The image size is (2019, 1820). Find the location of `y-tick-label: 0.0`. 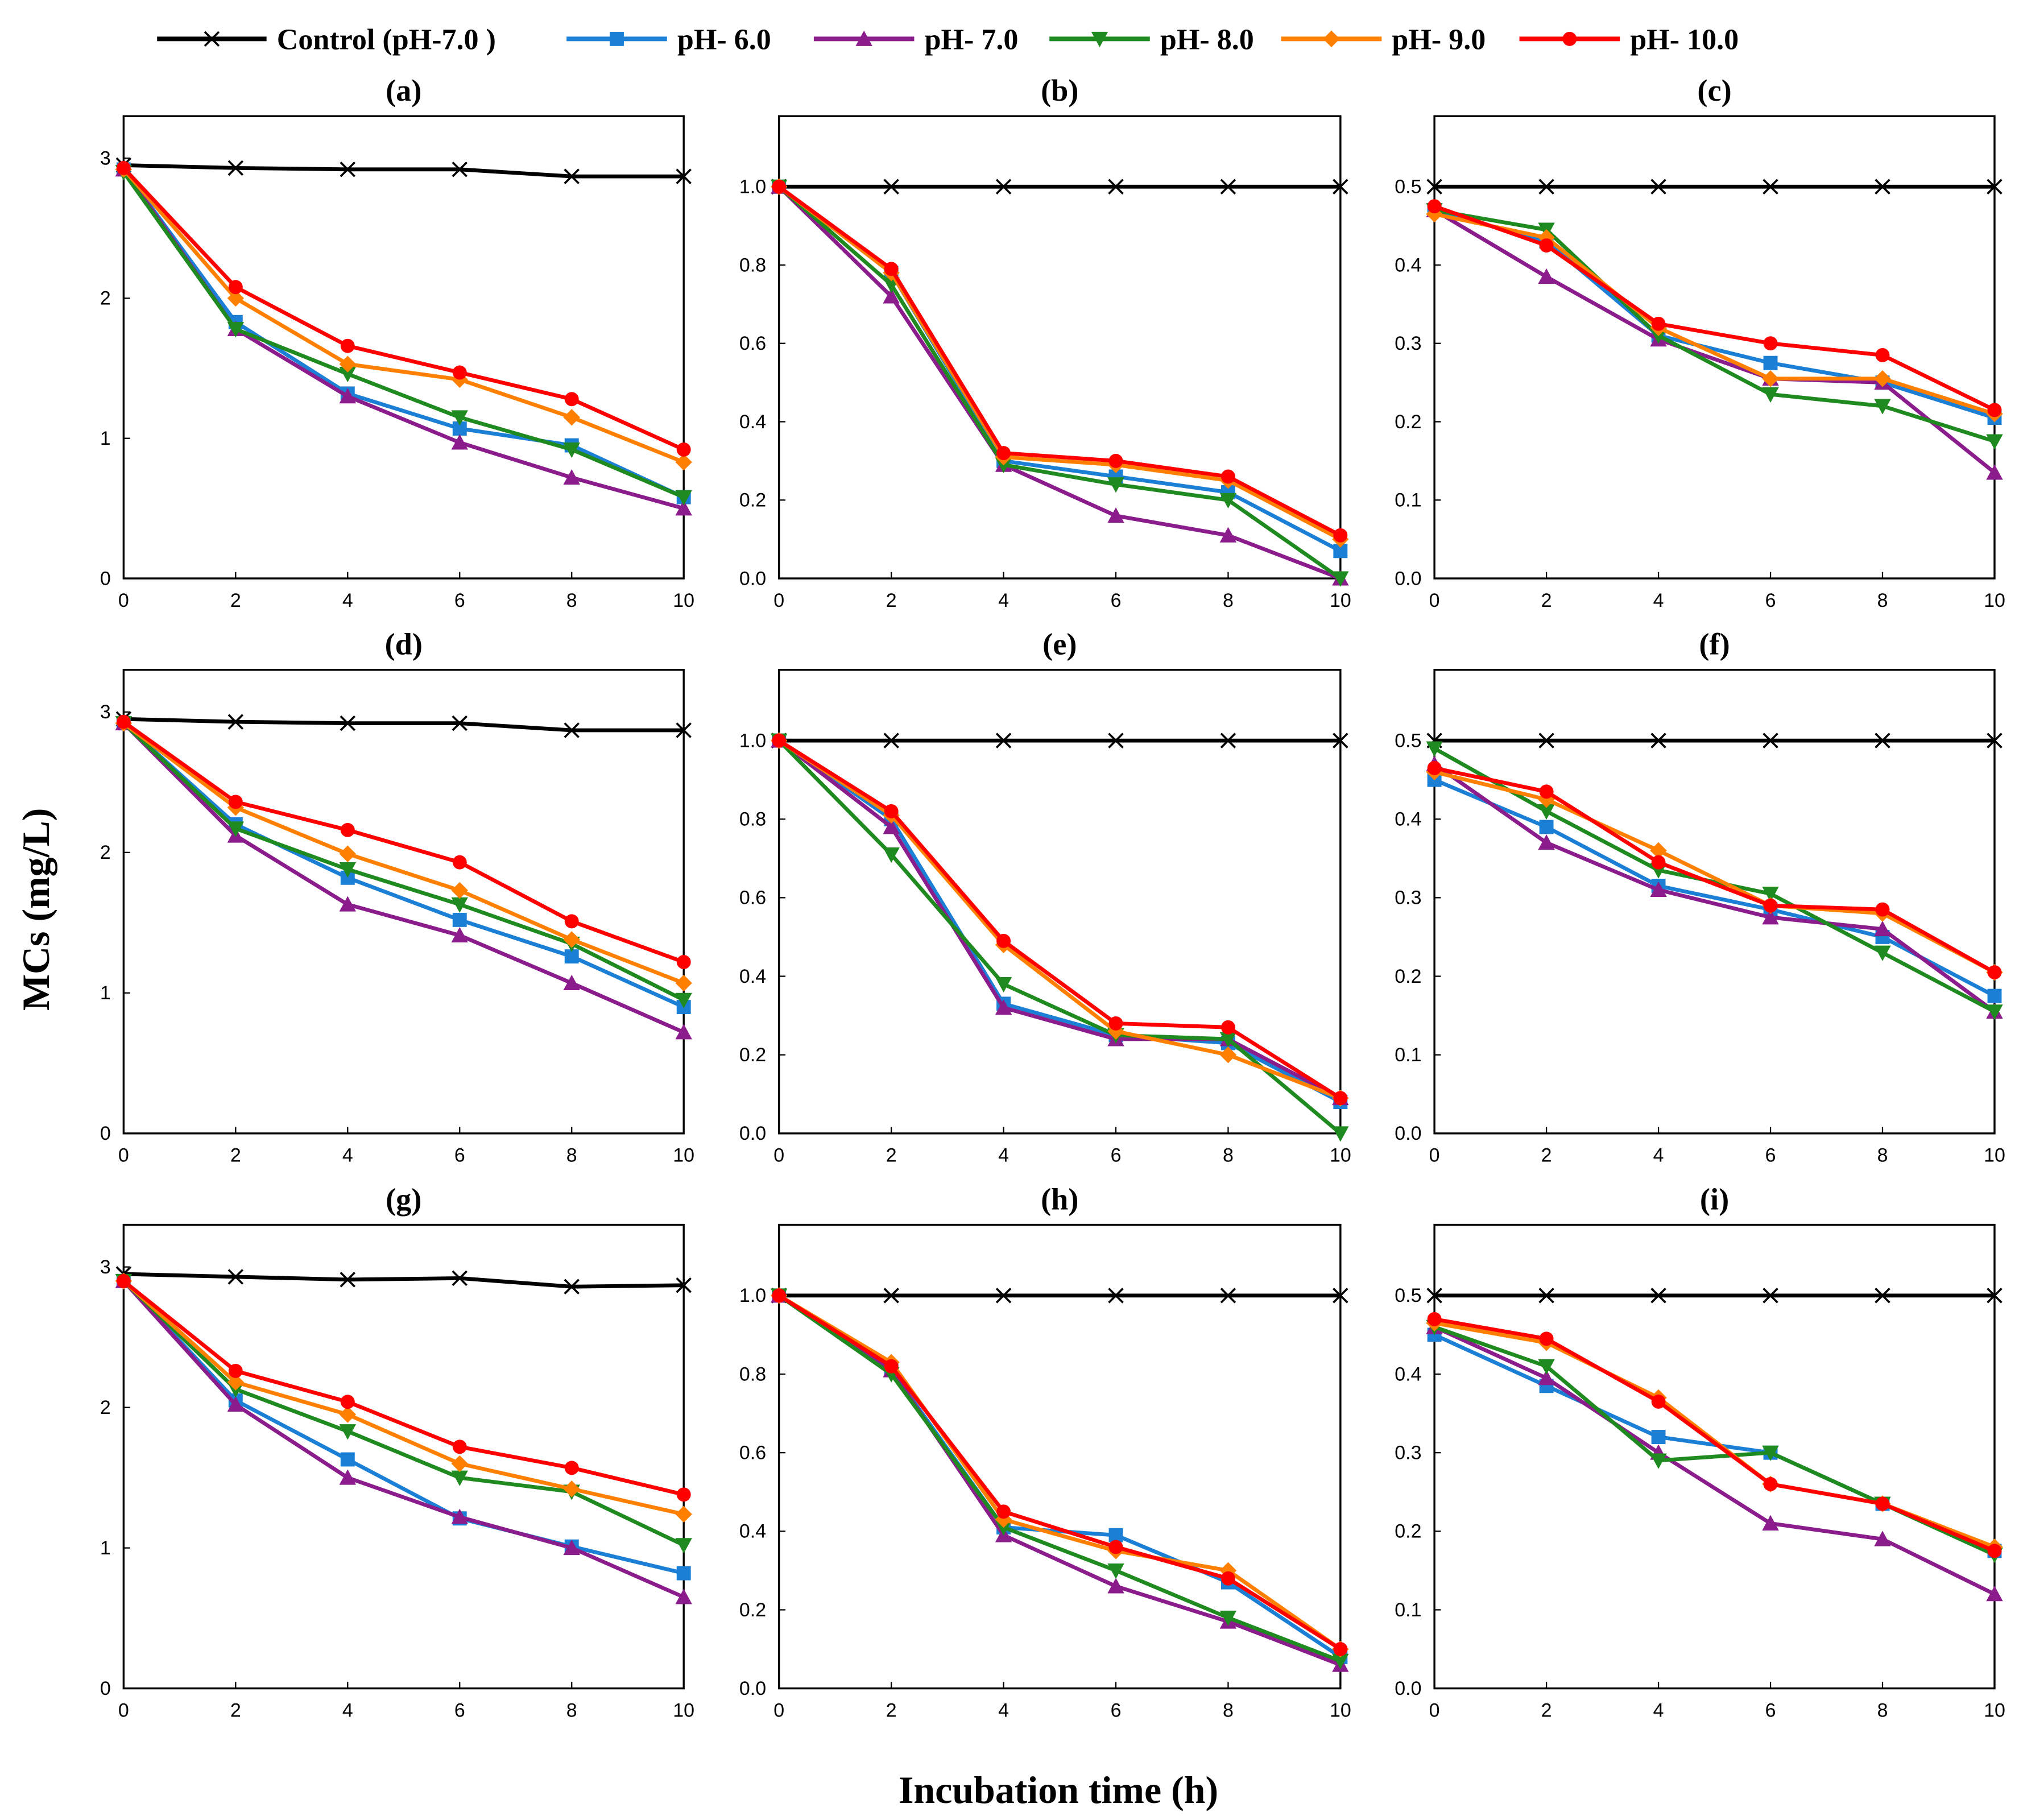

y-tick-label: 0.0 is located at coordinates (752, 578).